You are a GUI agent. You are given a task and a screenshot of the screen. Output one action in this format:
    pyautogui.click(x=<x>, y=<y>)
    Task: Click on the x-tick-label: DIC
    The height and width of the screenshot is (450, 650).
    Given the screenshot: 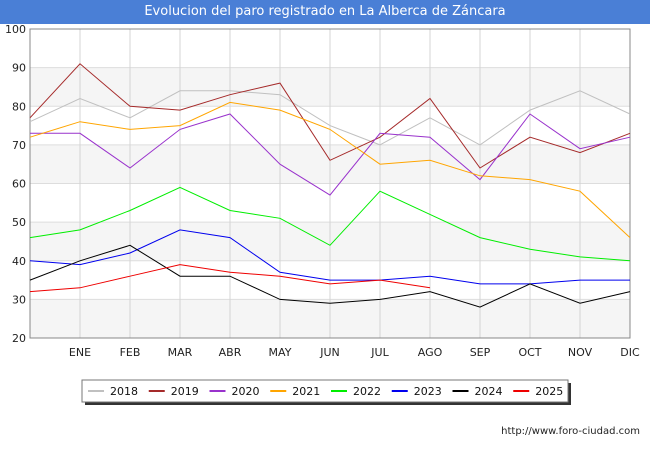 What is the action you would take?
    pyautogui.click(x=630, y=352)
    